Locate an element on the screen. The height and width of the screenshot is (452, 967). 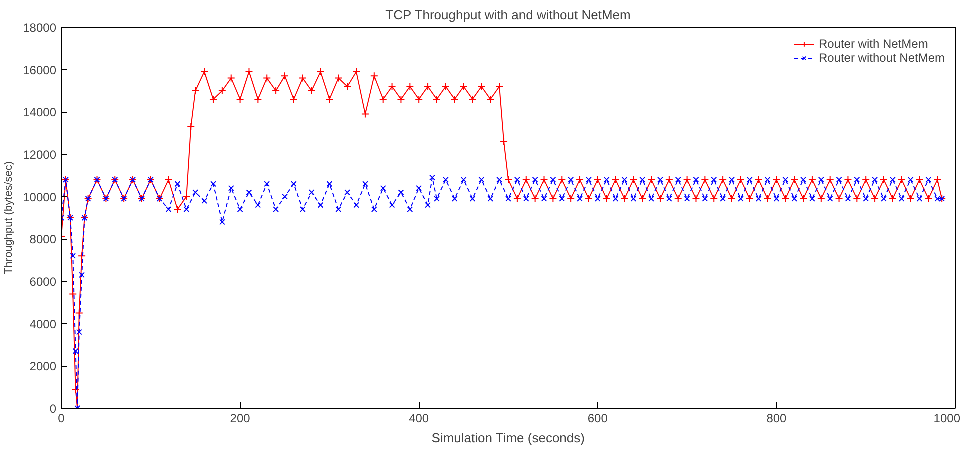
y-tick-label: 12000 is located at coordinates (40, 155).